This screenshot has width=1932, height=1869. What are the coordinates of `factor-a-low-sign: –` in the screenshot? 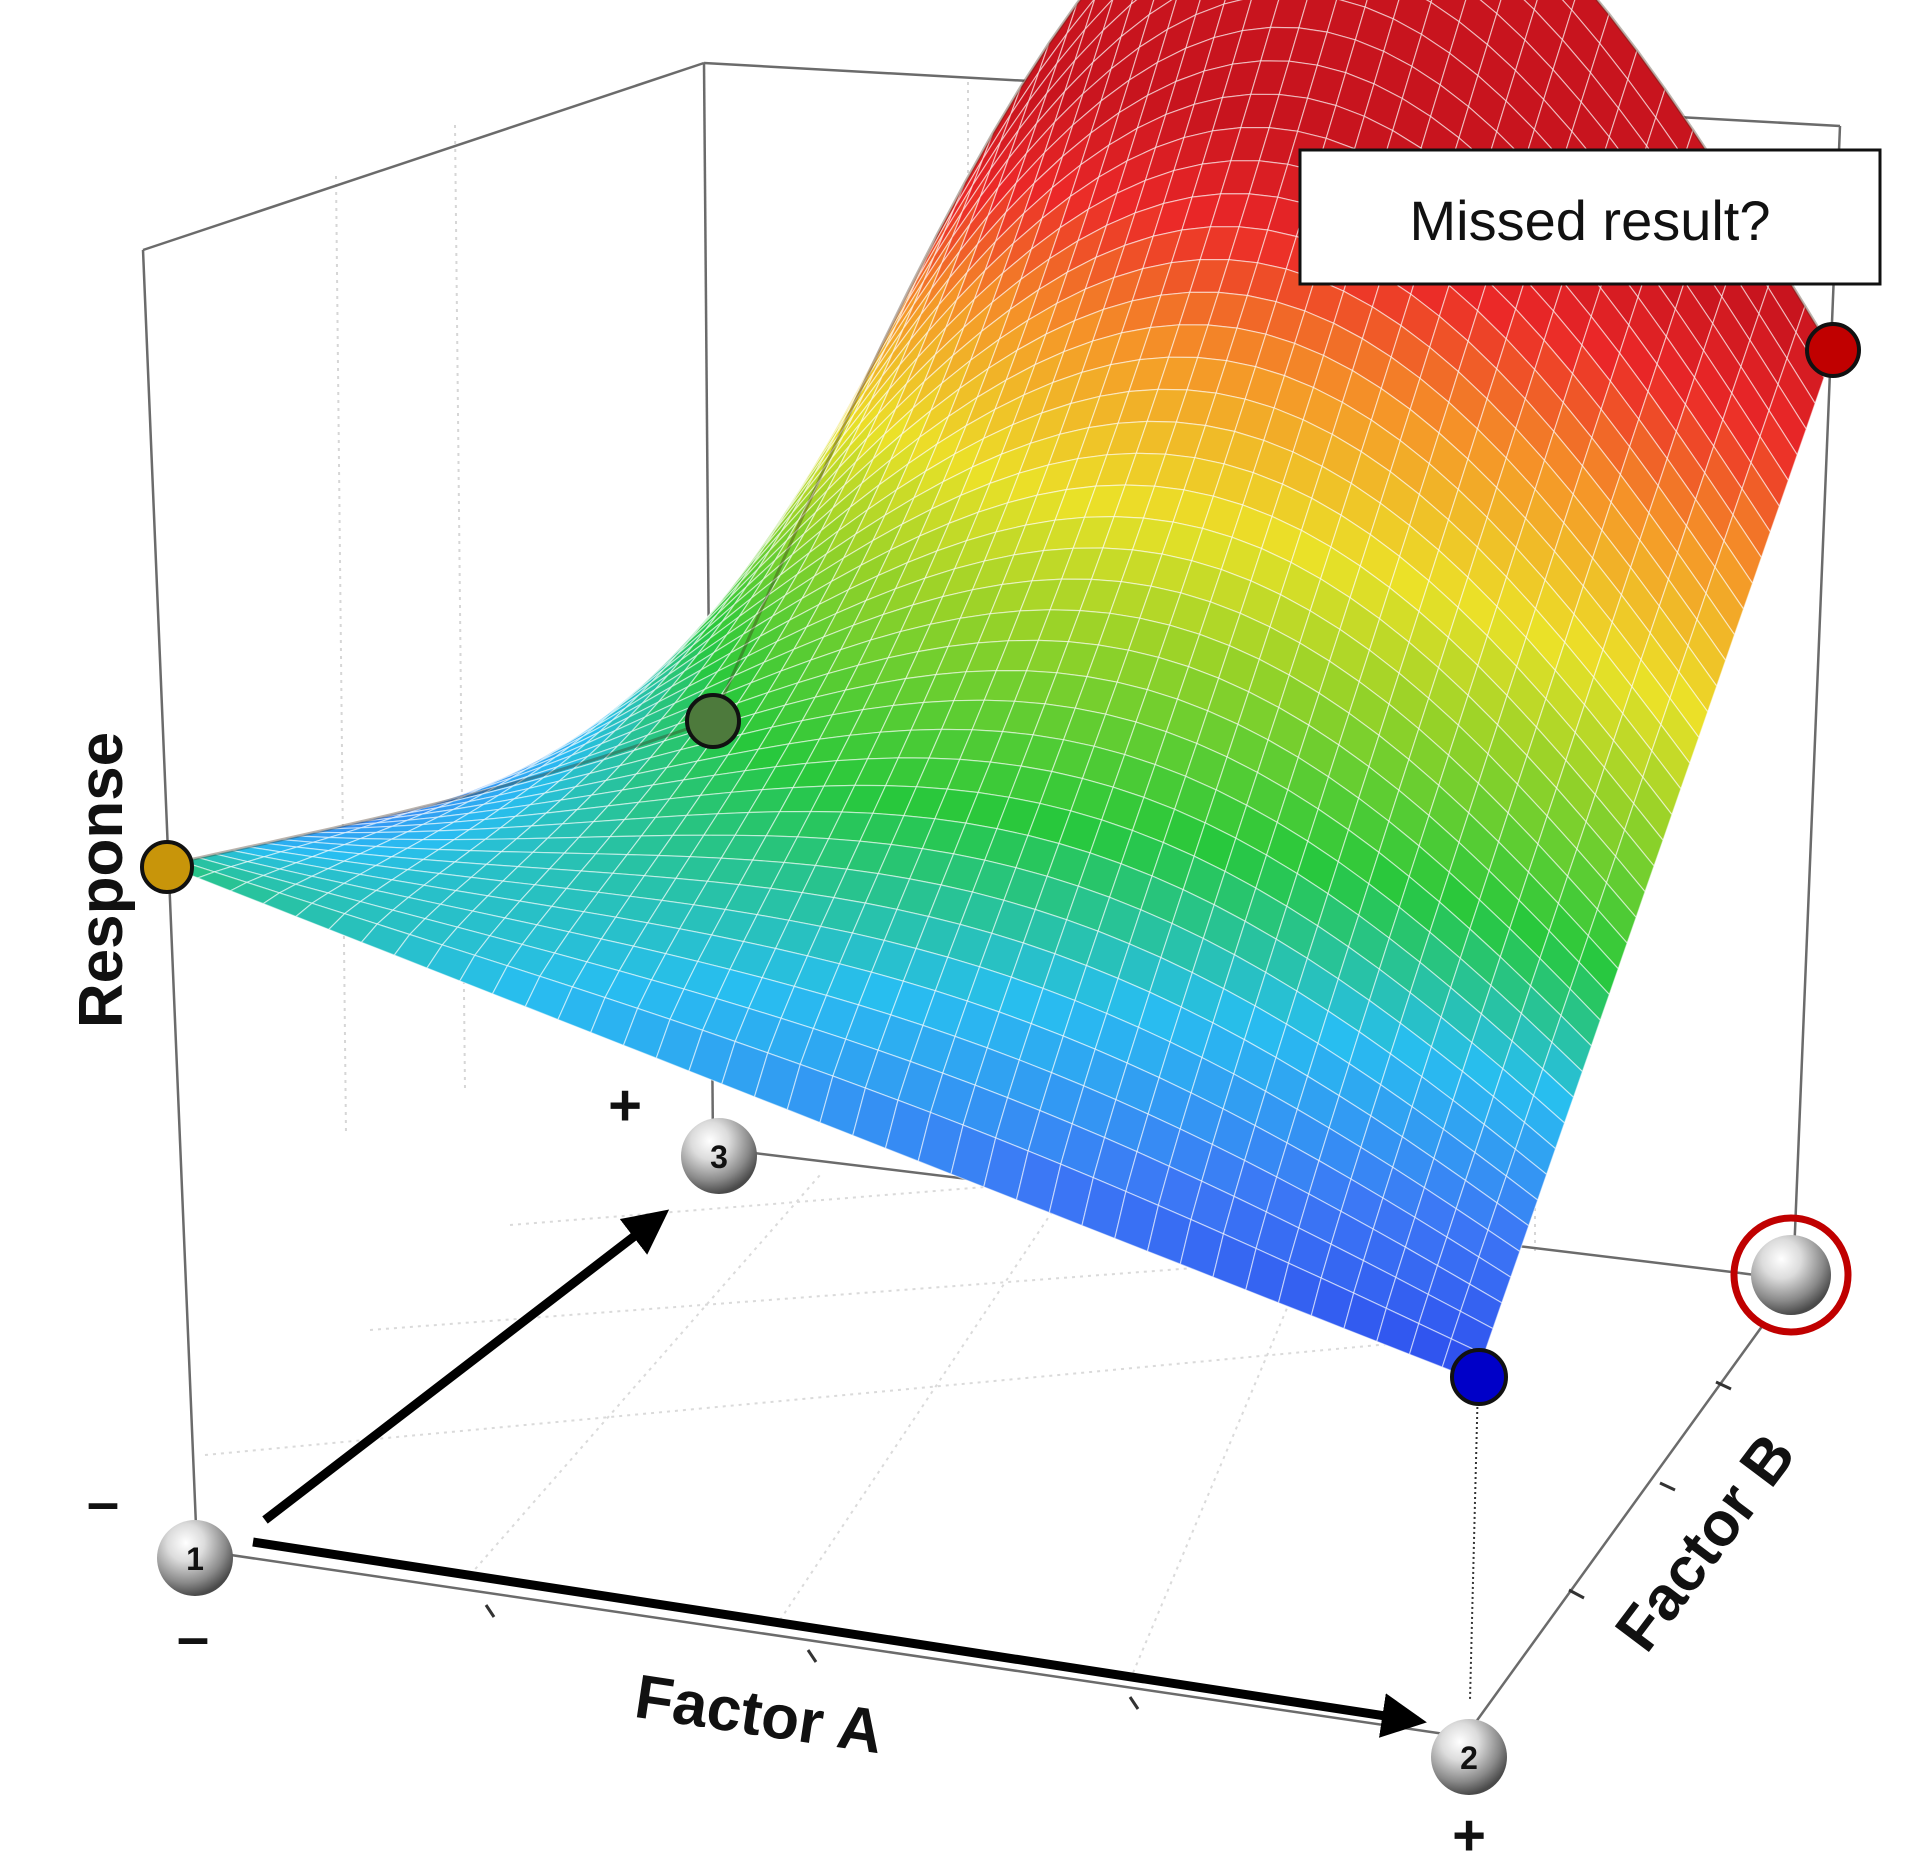 It's located at (193, 1637).